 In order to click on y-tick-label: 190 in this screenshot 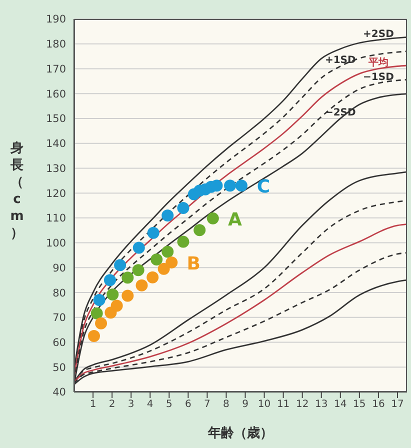, I will do `click(56, 20)`.